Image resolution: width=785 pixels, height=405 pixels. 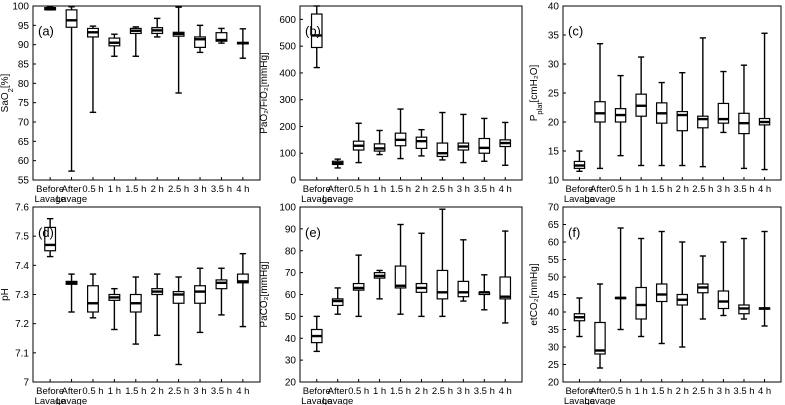 What do you see at coordinates (287, 127) in the screenshot?
I see `panel-b-ytick-label: 200` at bounding box center [287, 127].